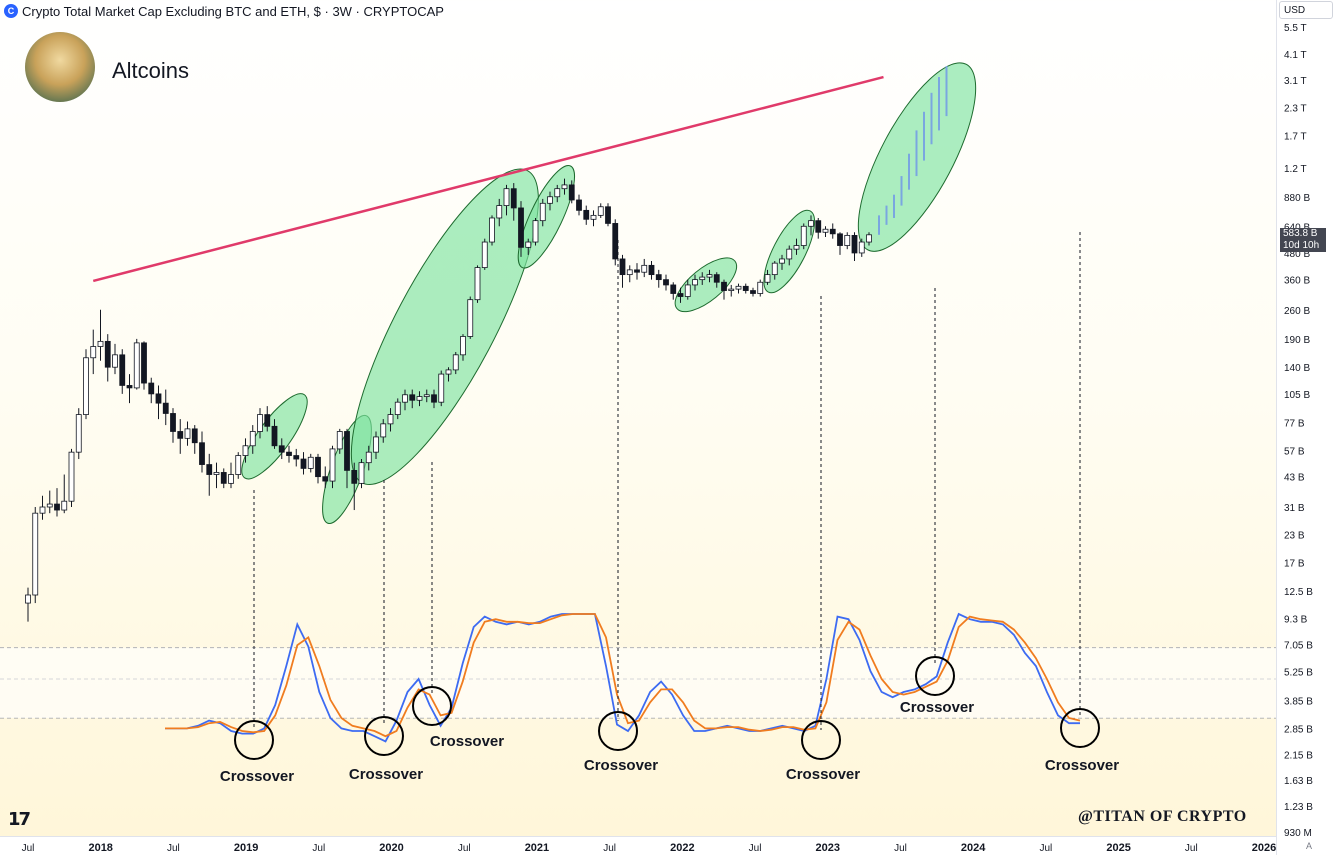  I want to click on y-tick-label: 4.1 T, so click(1295, 55).